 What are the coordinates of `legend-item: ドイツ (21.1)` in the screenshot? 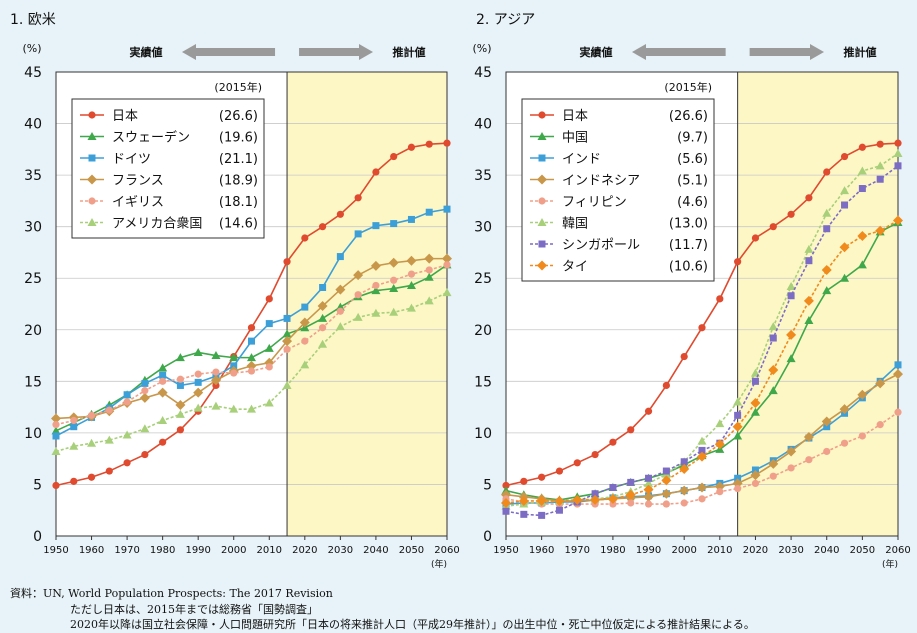 It's located at (169, 159).